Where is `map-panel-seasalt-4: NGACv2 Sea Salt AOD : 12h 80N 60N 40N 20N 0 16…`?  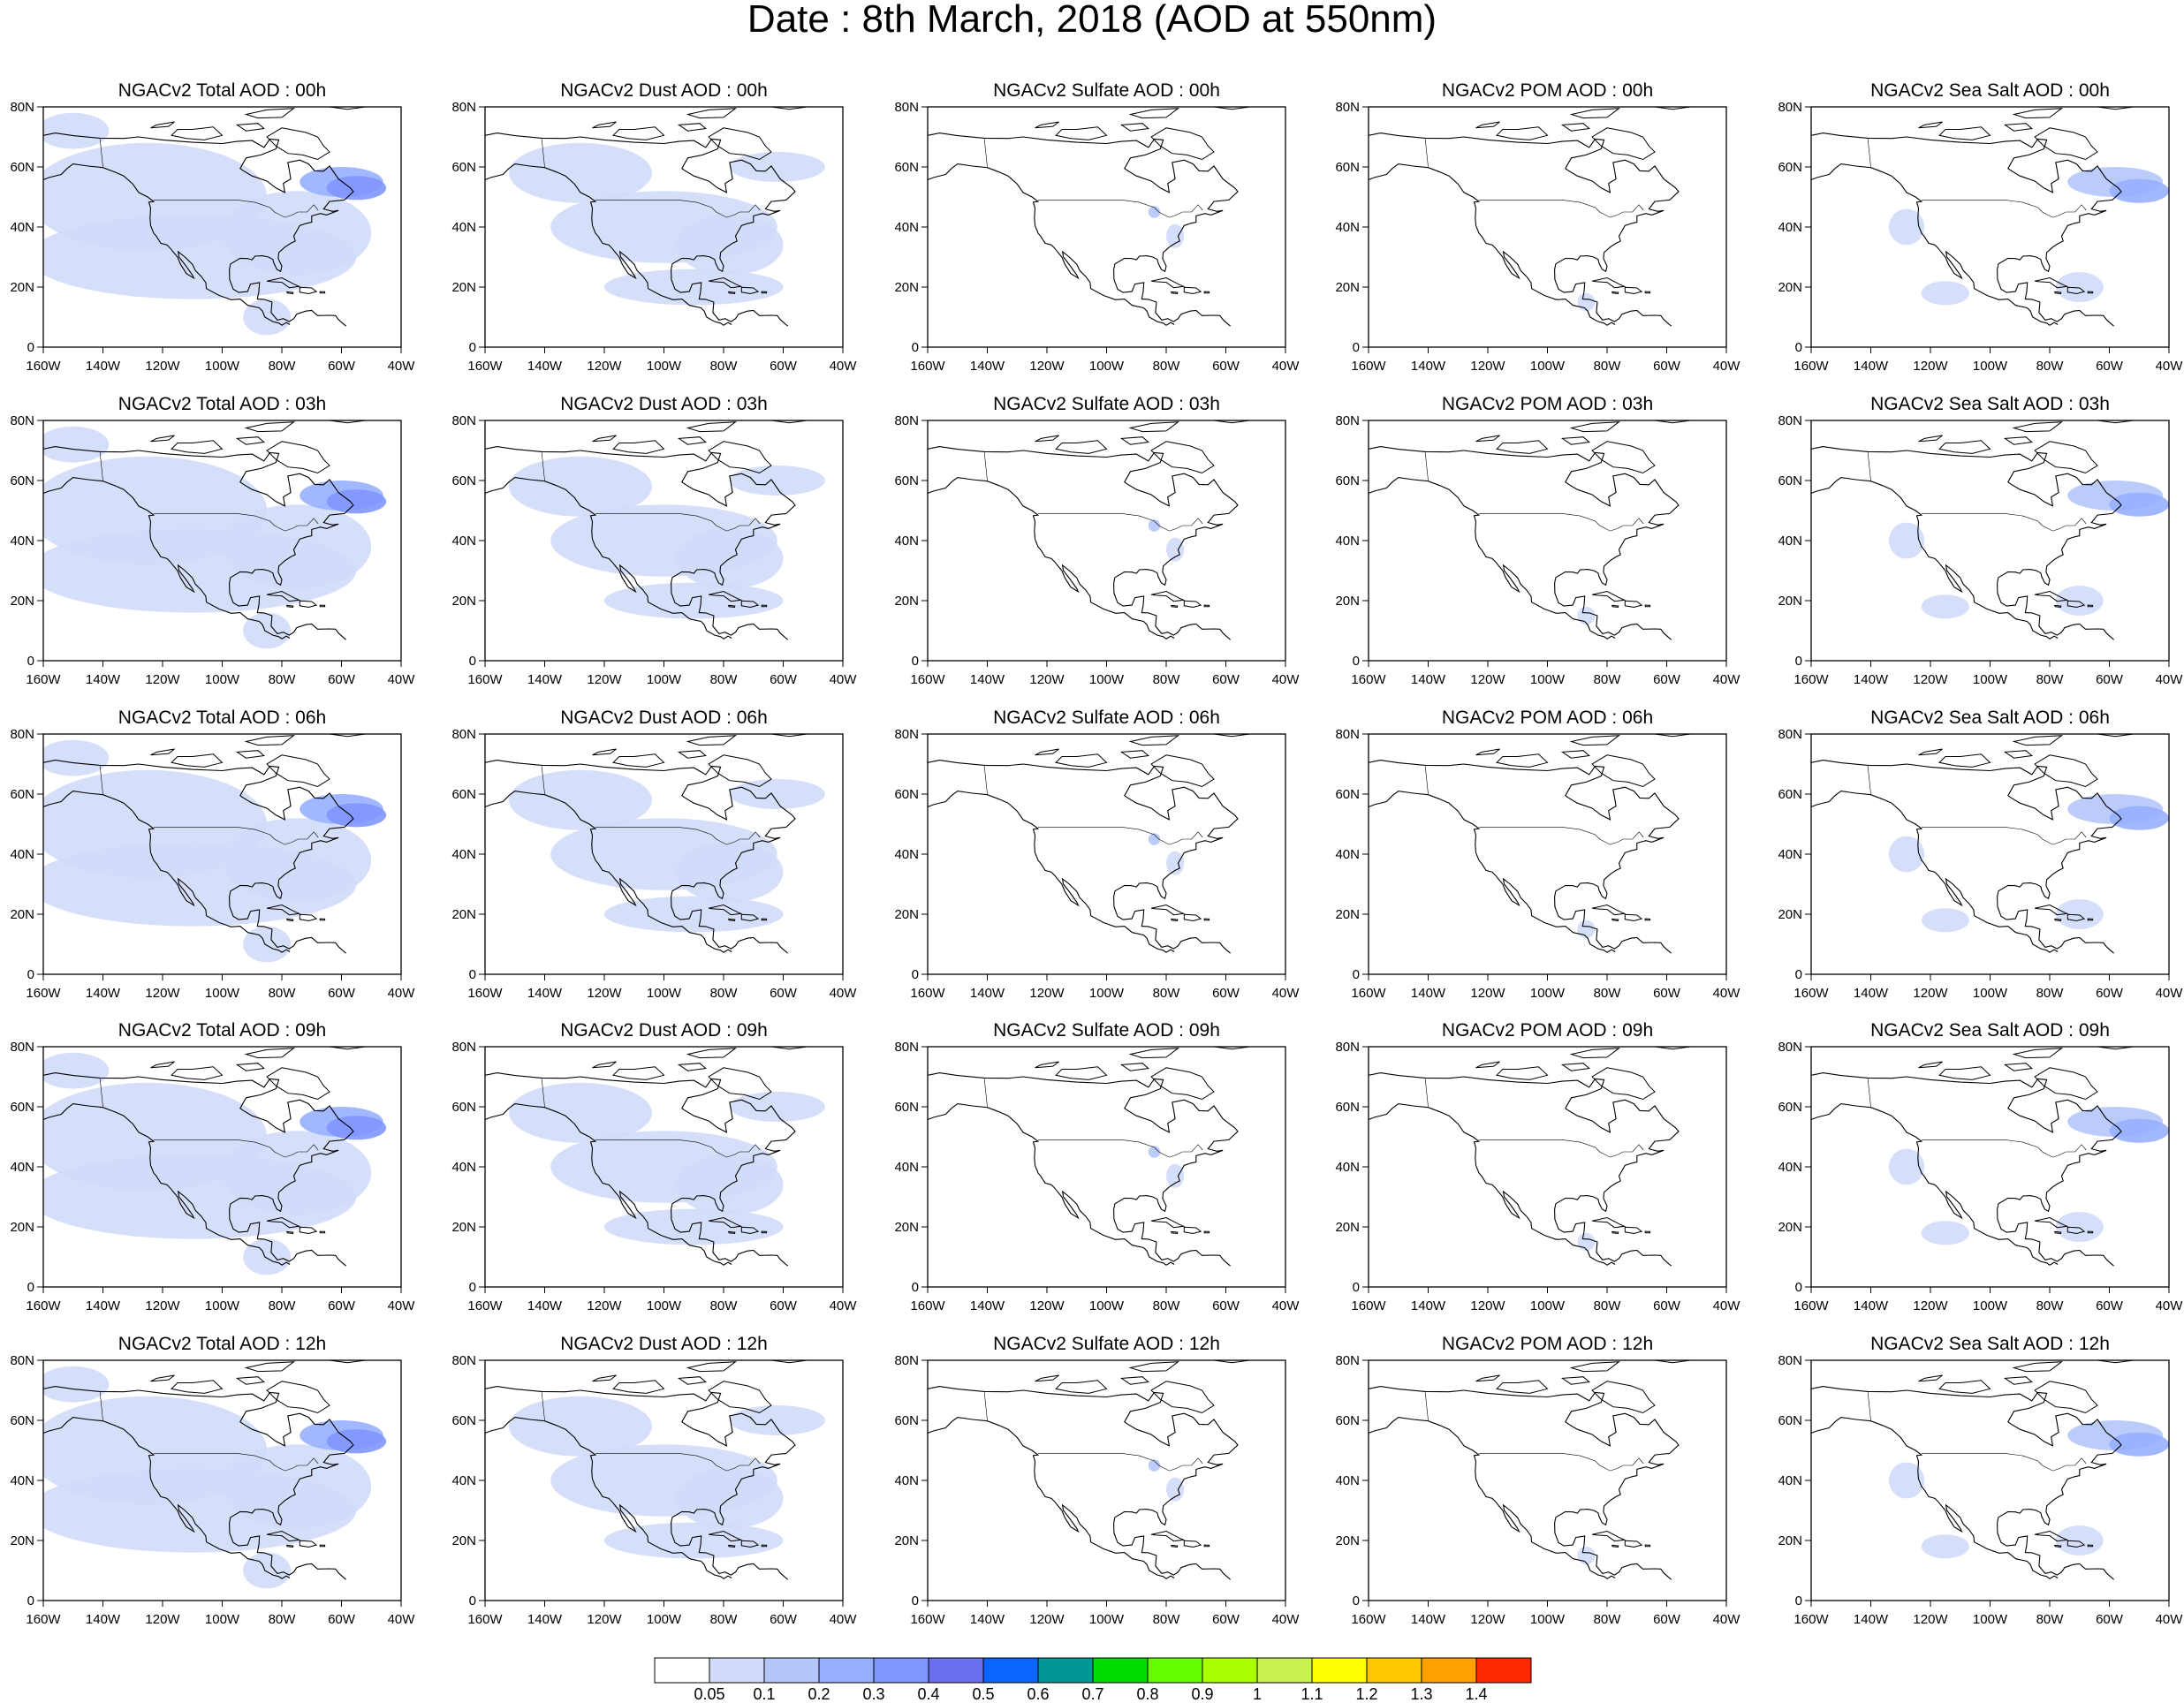
map-panel-seasalt-4: NGACv2 Sea Salt AOD : 12h 80N 60N 40N 20N 0 16… is located at coordinates (1975, 1482).